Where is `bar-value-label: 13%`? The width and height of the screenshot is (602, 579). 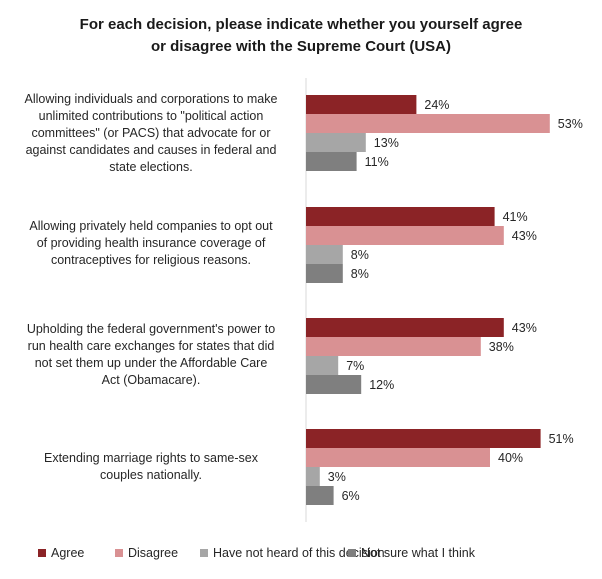
bar-value-label: 13% is located at coordinates (386, 143).